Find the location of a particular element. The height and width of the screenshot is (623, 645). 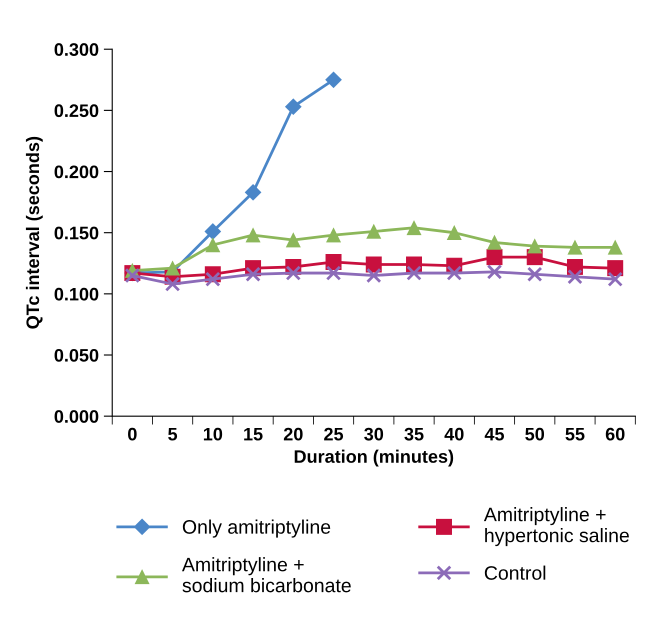

y-axis-title: QTc interval (seconds) is located at coordinates (34, 232).